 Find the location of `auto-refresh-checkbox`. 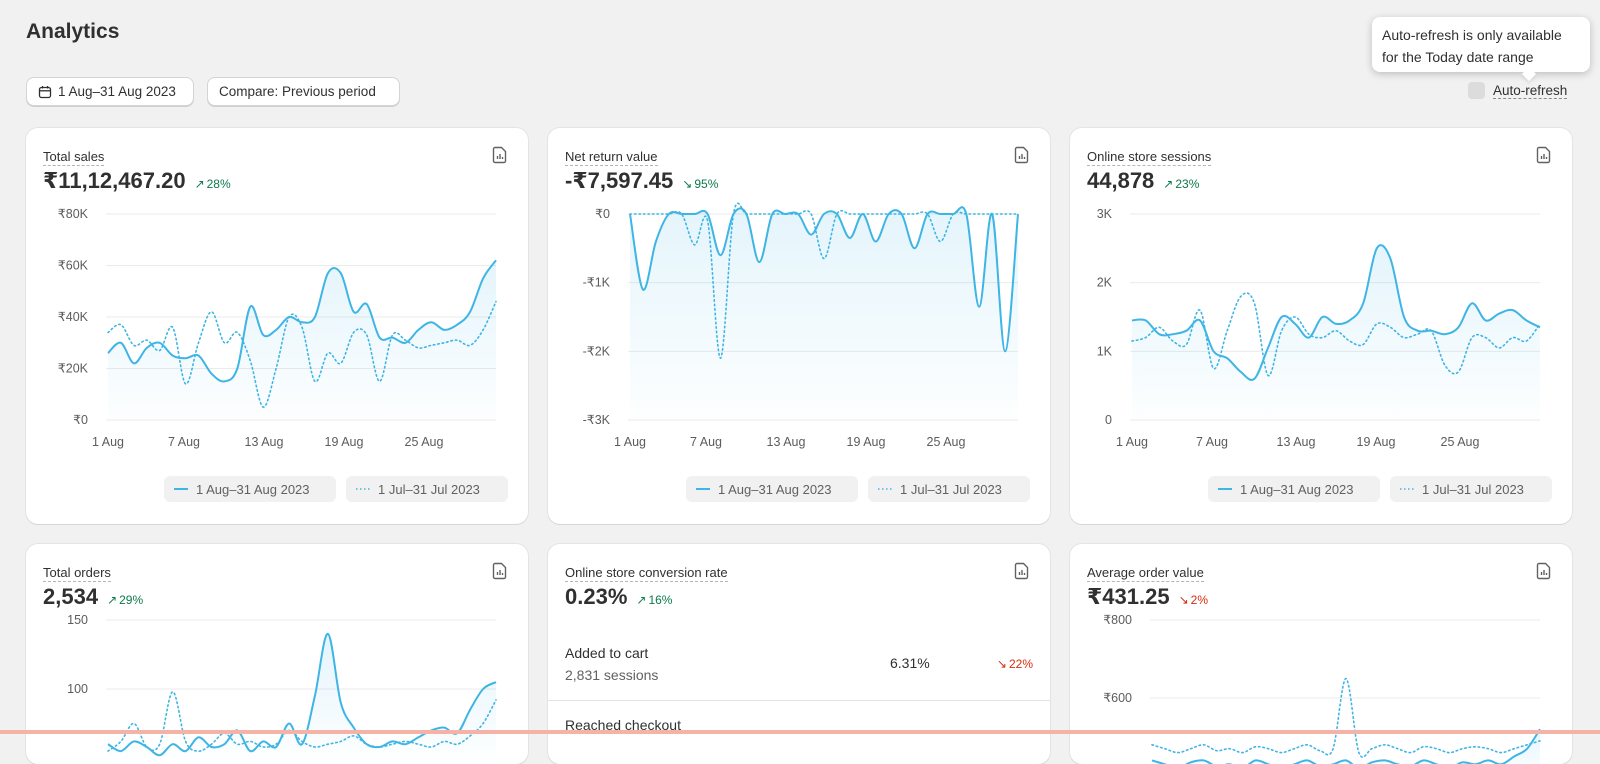

auto-refresh-checkbox is located at coordinates (1476, 90).